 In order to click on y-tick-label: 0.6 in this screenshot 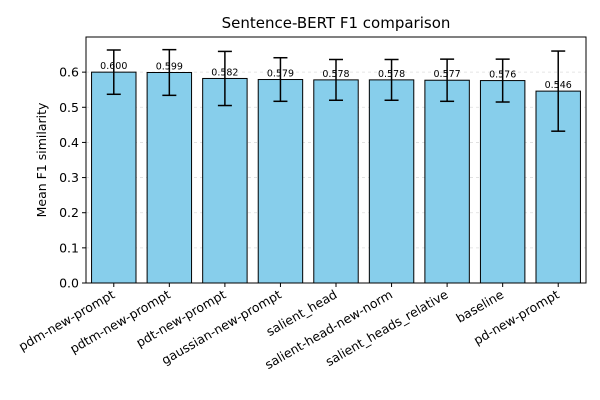, I will do `click(69, 72)`.